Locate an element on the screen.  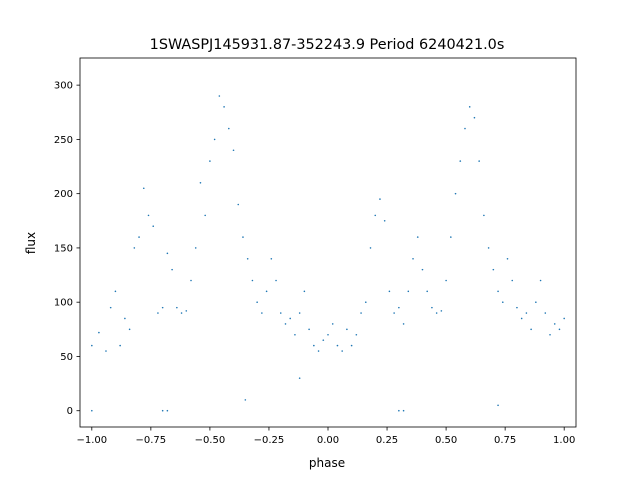
x-tick-label: −0.75 is located at coordinates (151, 440).